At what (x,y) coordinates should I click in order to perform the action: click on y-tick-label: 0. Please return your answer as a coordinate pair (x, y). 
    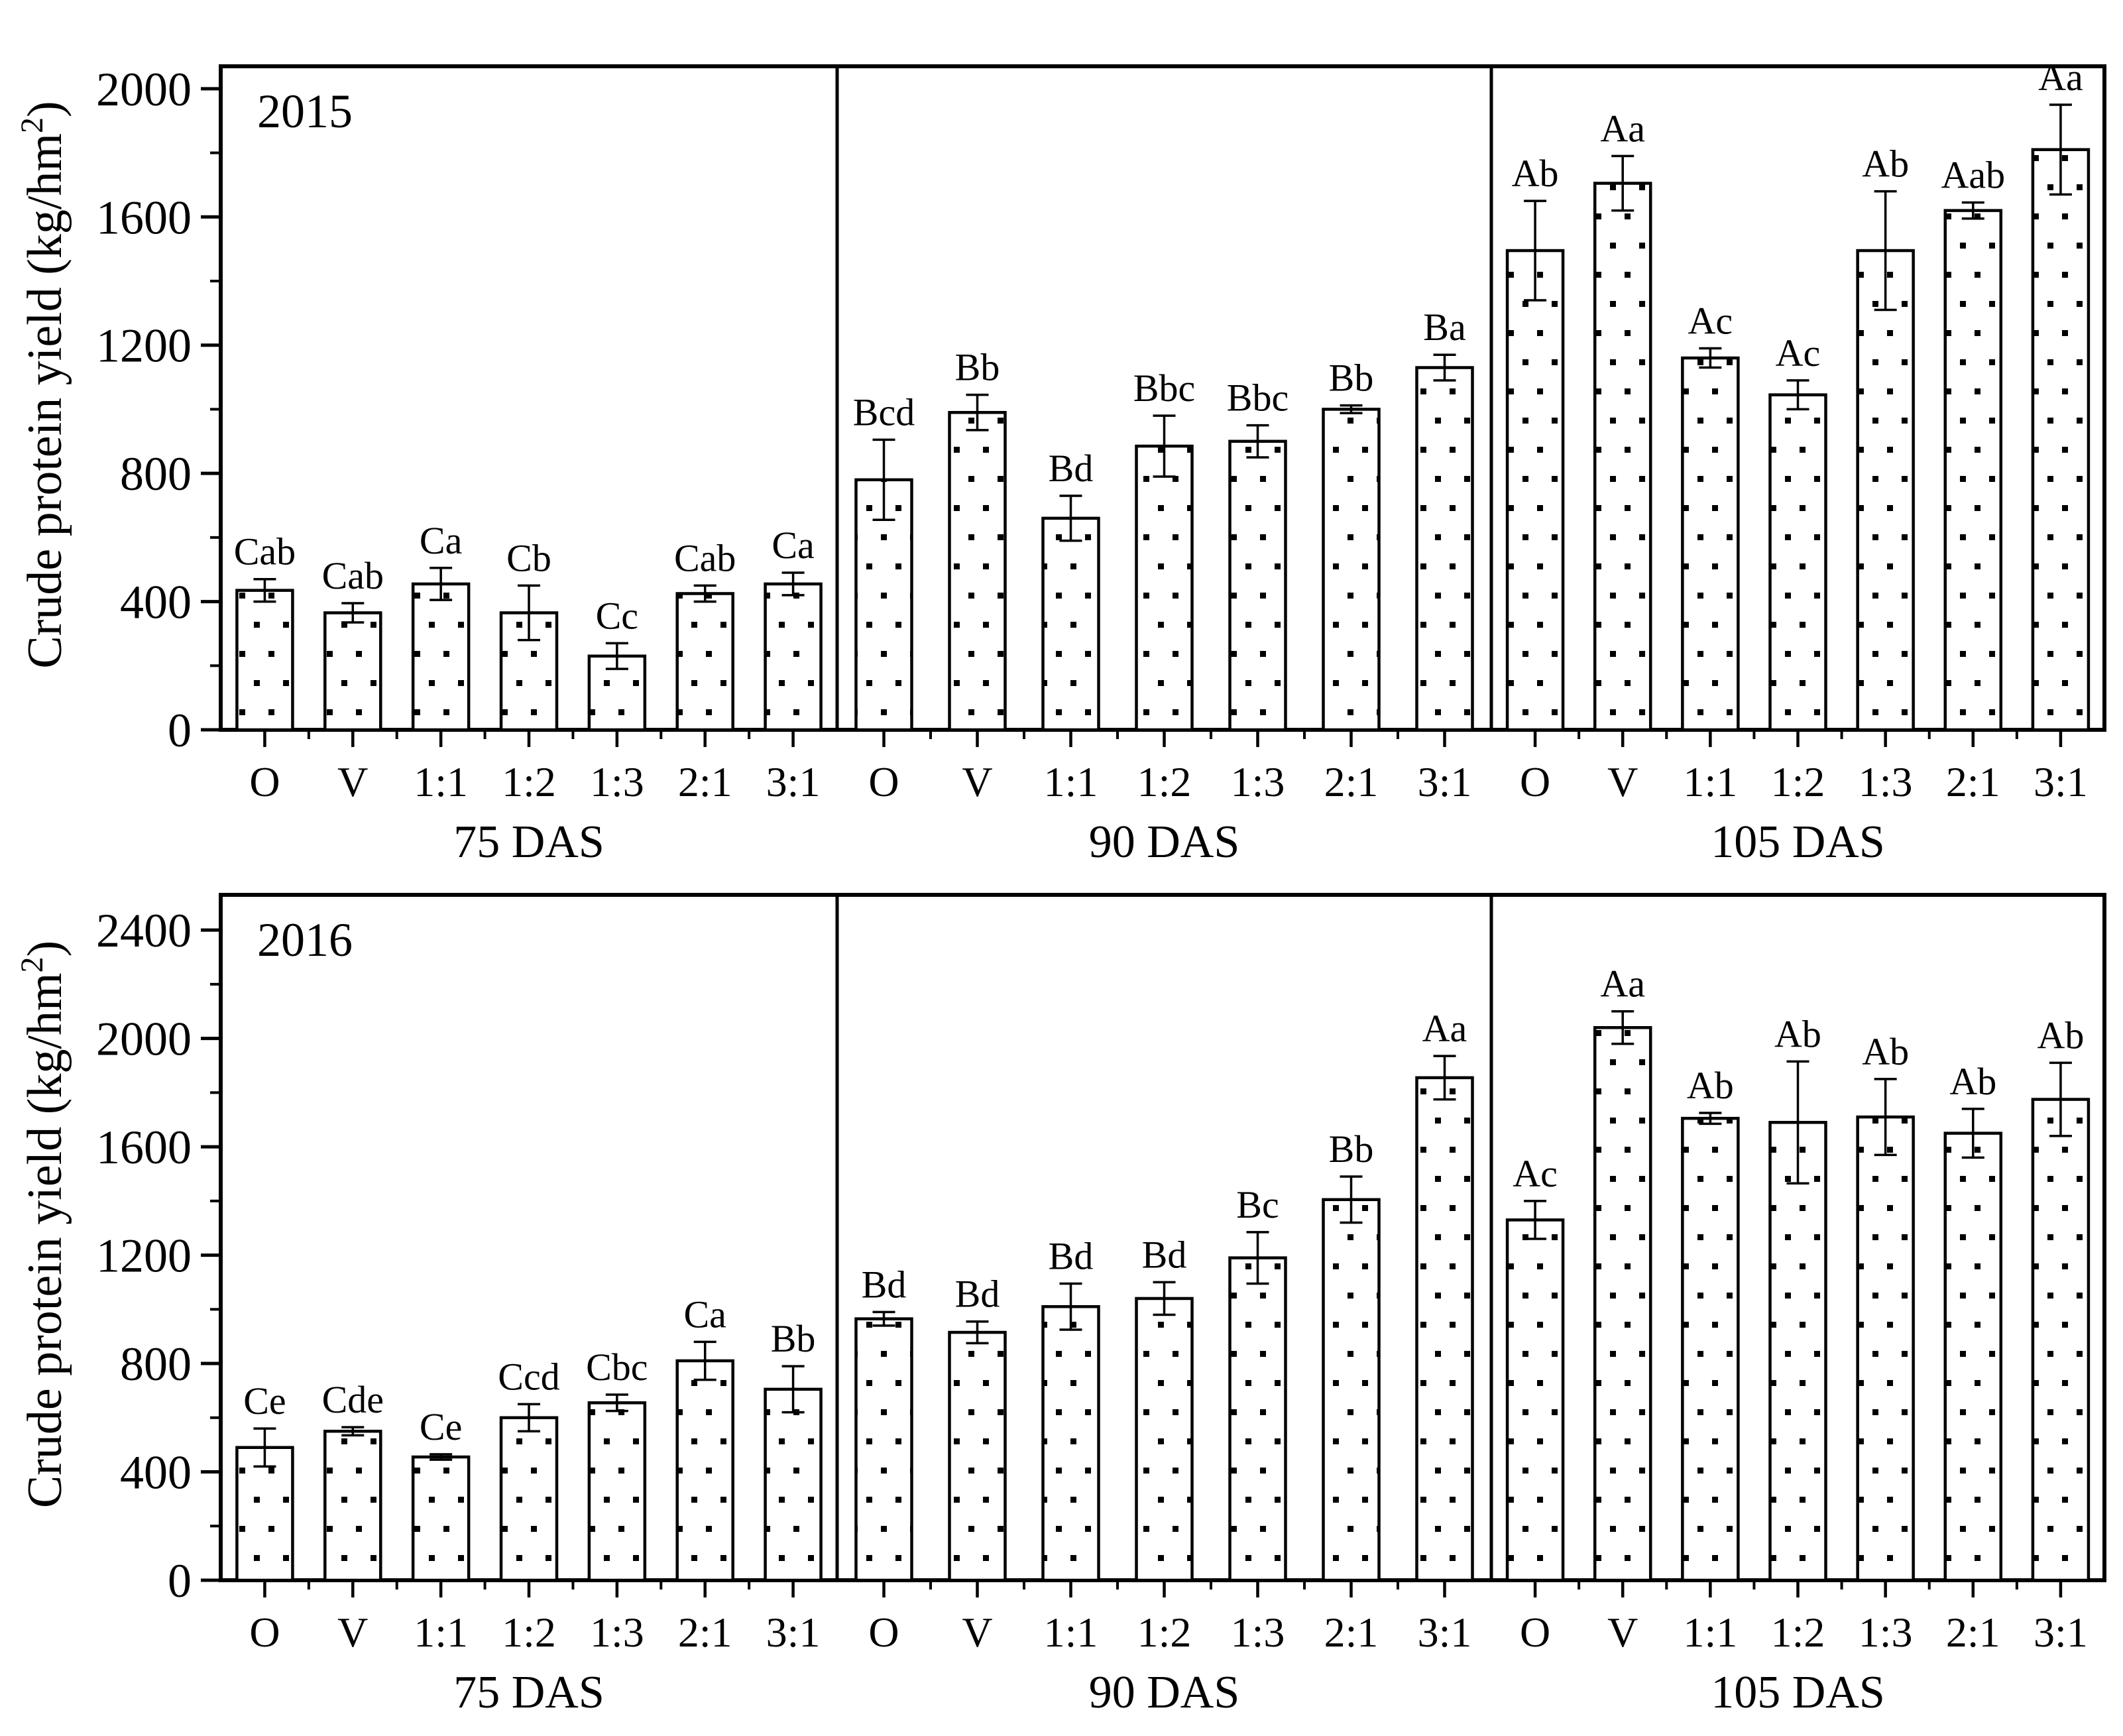
    Looking at the image, I should click on (180, 731).